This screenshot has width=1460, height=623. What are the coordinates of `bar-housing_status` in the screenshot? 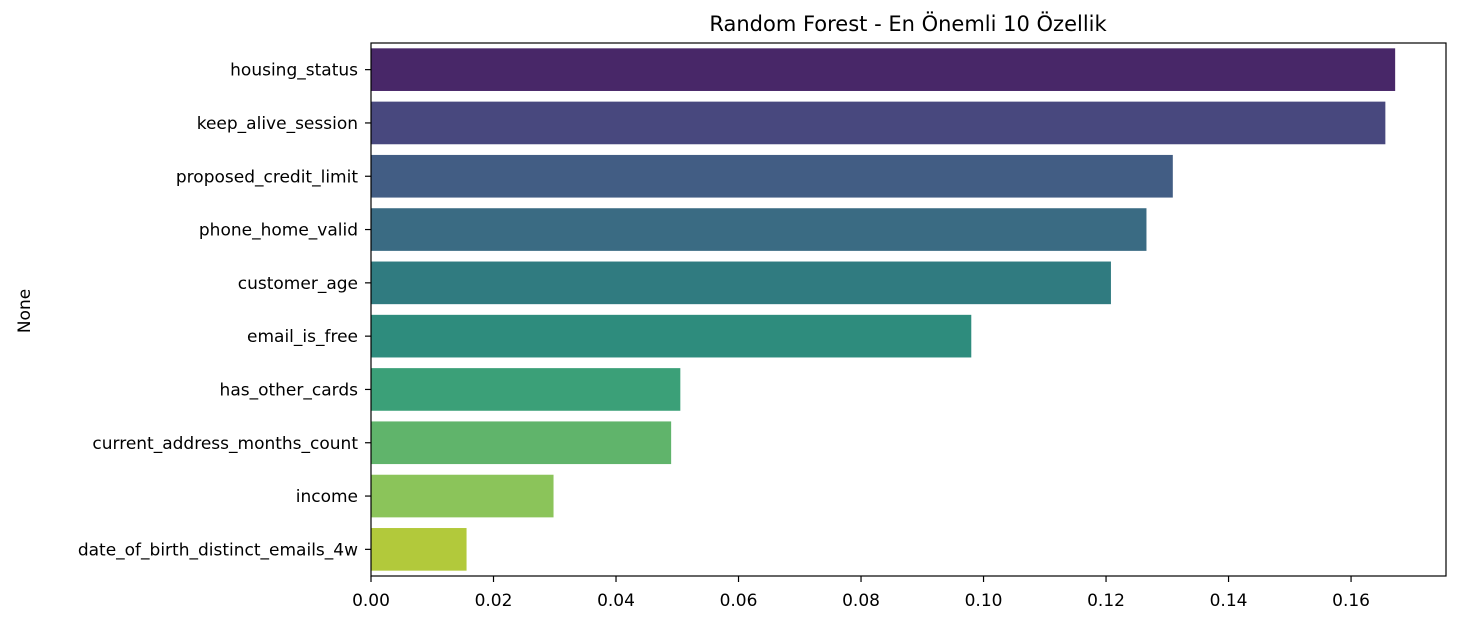 It's located at (883, 69).